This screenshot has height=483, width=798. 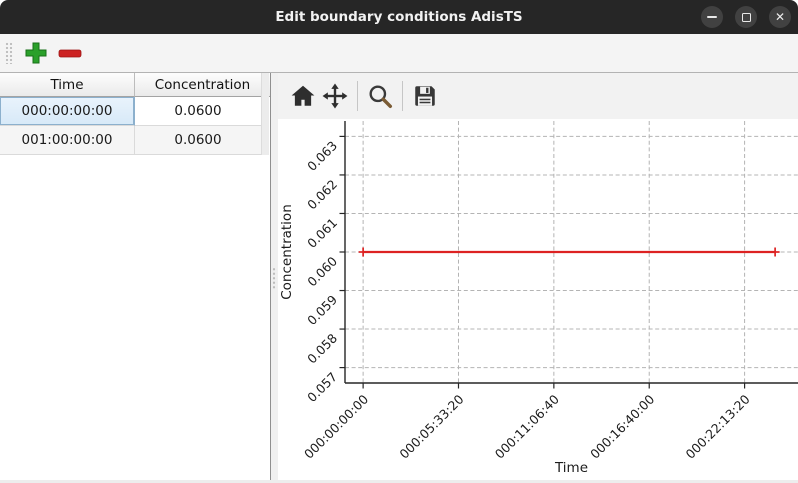 I want to click on pan-icon, so click(x=335, y=96).